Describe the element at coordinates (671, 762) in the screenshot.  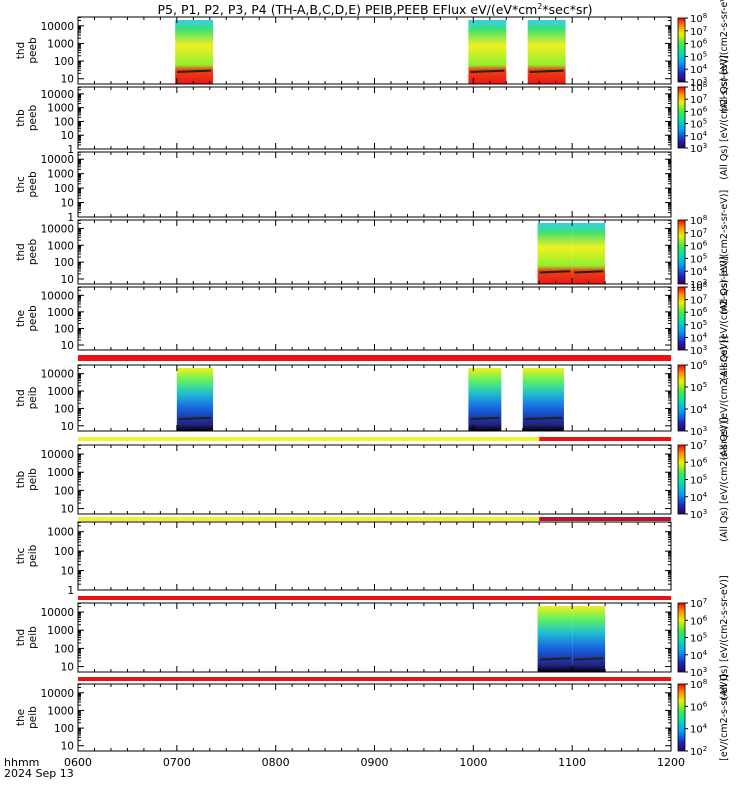
I see `x-tick-label: 1200` at that location.